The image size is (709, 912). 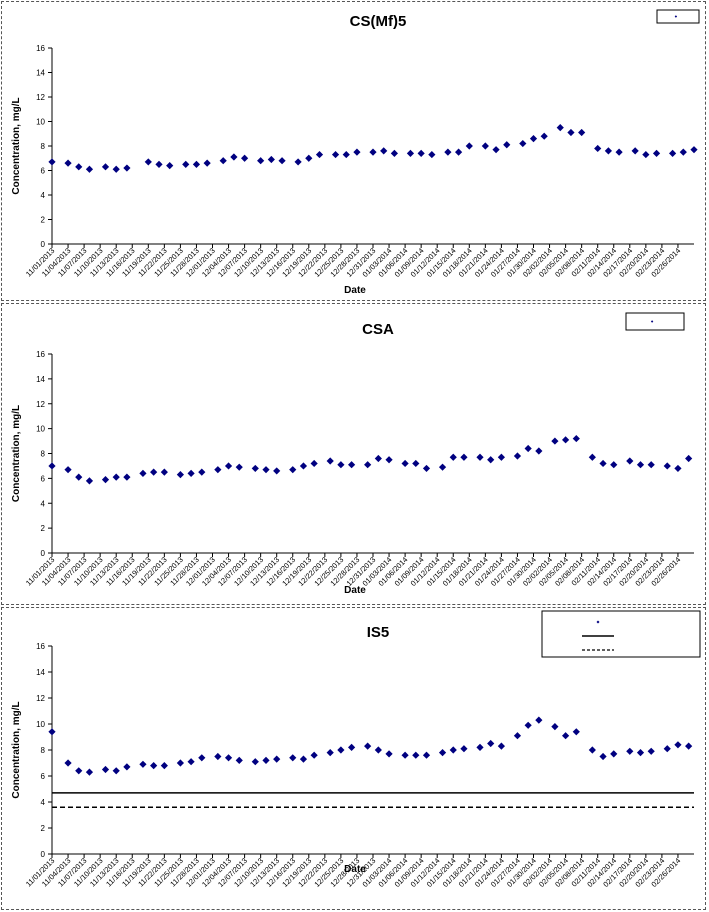 What do you see at coordinates (43, 828) in the screenshot?
I see `y-tick-label: 2` at bounding box center [43, 828].